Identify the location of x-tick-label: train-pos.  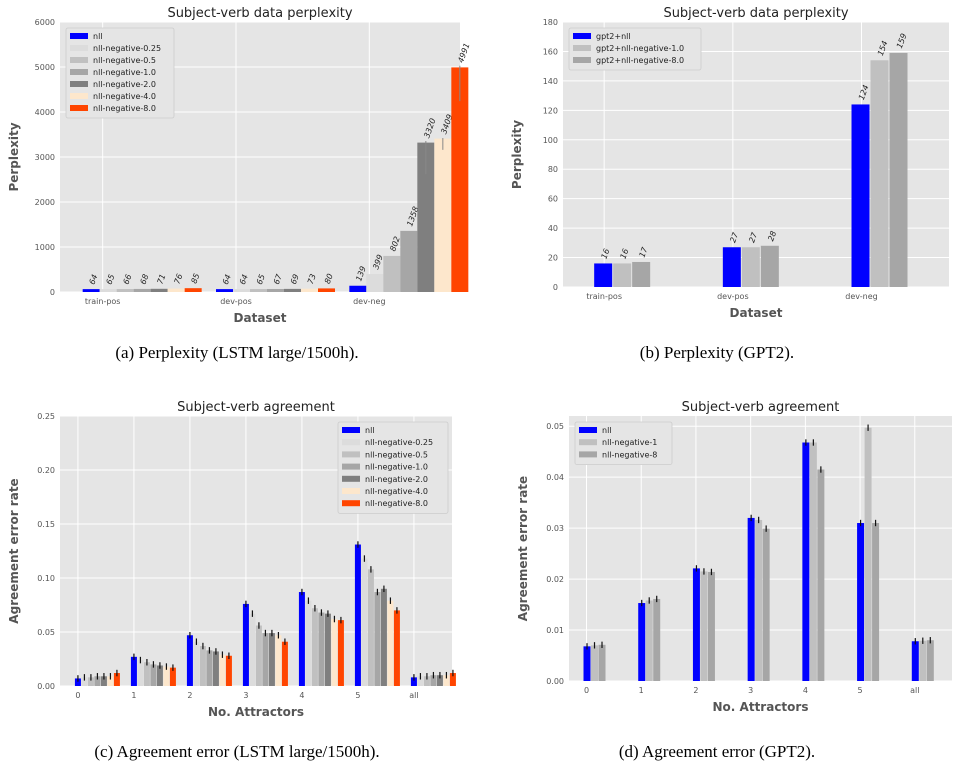
(103, 301).